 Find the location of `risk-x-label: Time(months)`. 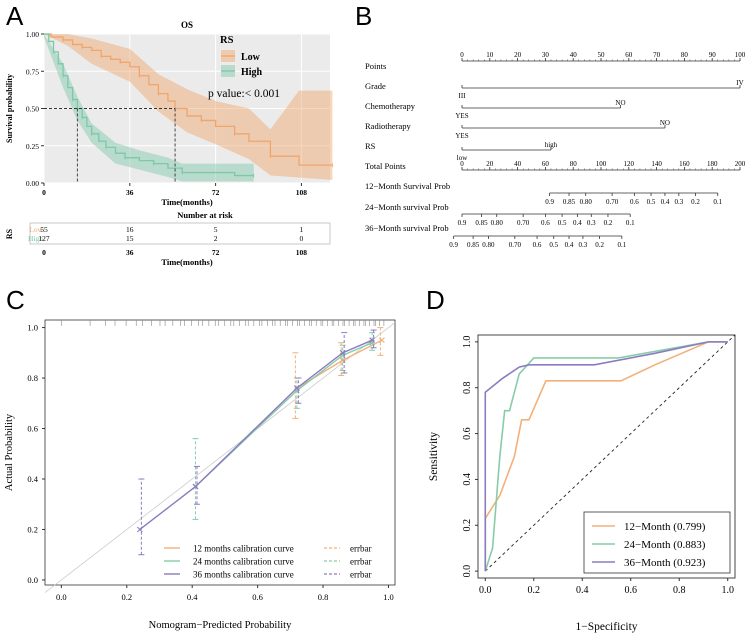

risk-x-label: Time(months) is located at coordinates (186, 262).